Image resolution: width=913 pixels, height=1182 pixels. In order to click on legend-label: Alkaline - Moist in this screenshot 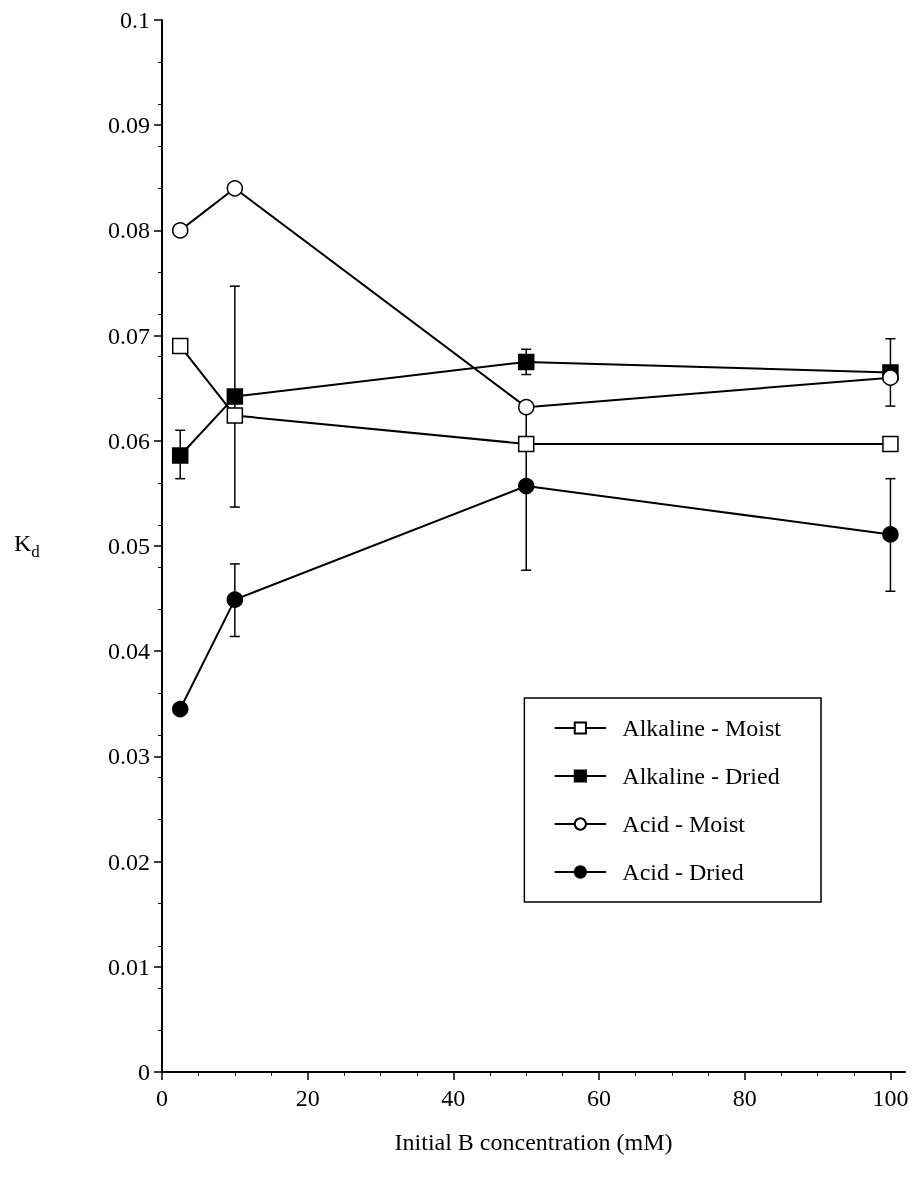, I will do `click(702, 728)`.